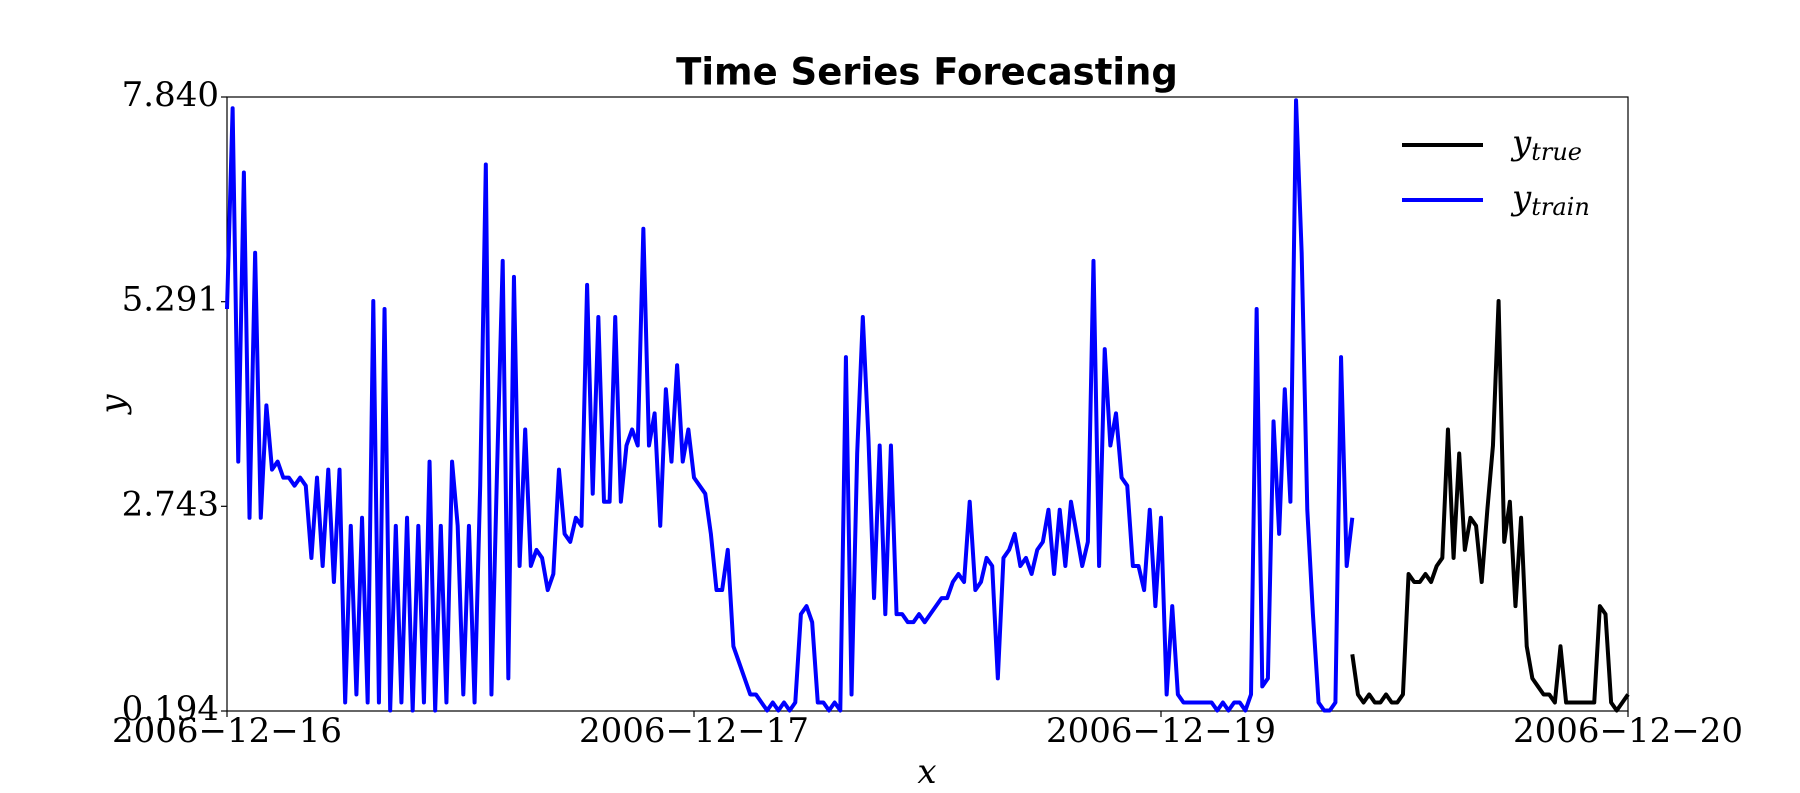 The width and height of the screenshot is (1800, 793). What do you see at coordinates (170, 504) in the screenshot?
I see `y-tick-label: 2.743` at bounding box center [170, 504].